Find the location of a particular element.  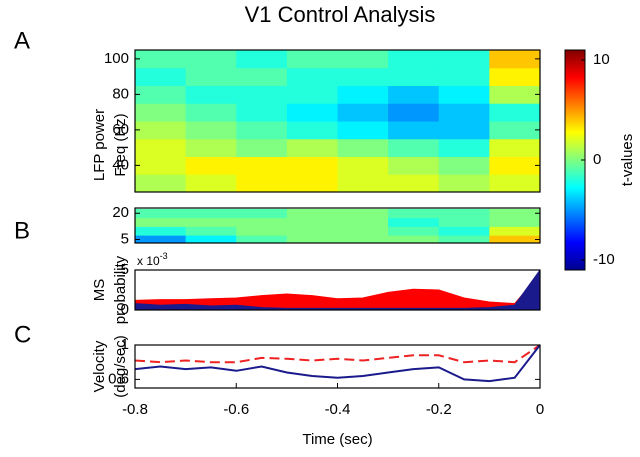

annotation-exp: -3 is located at coordinates (164, 256).